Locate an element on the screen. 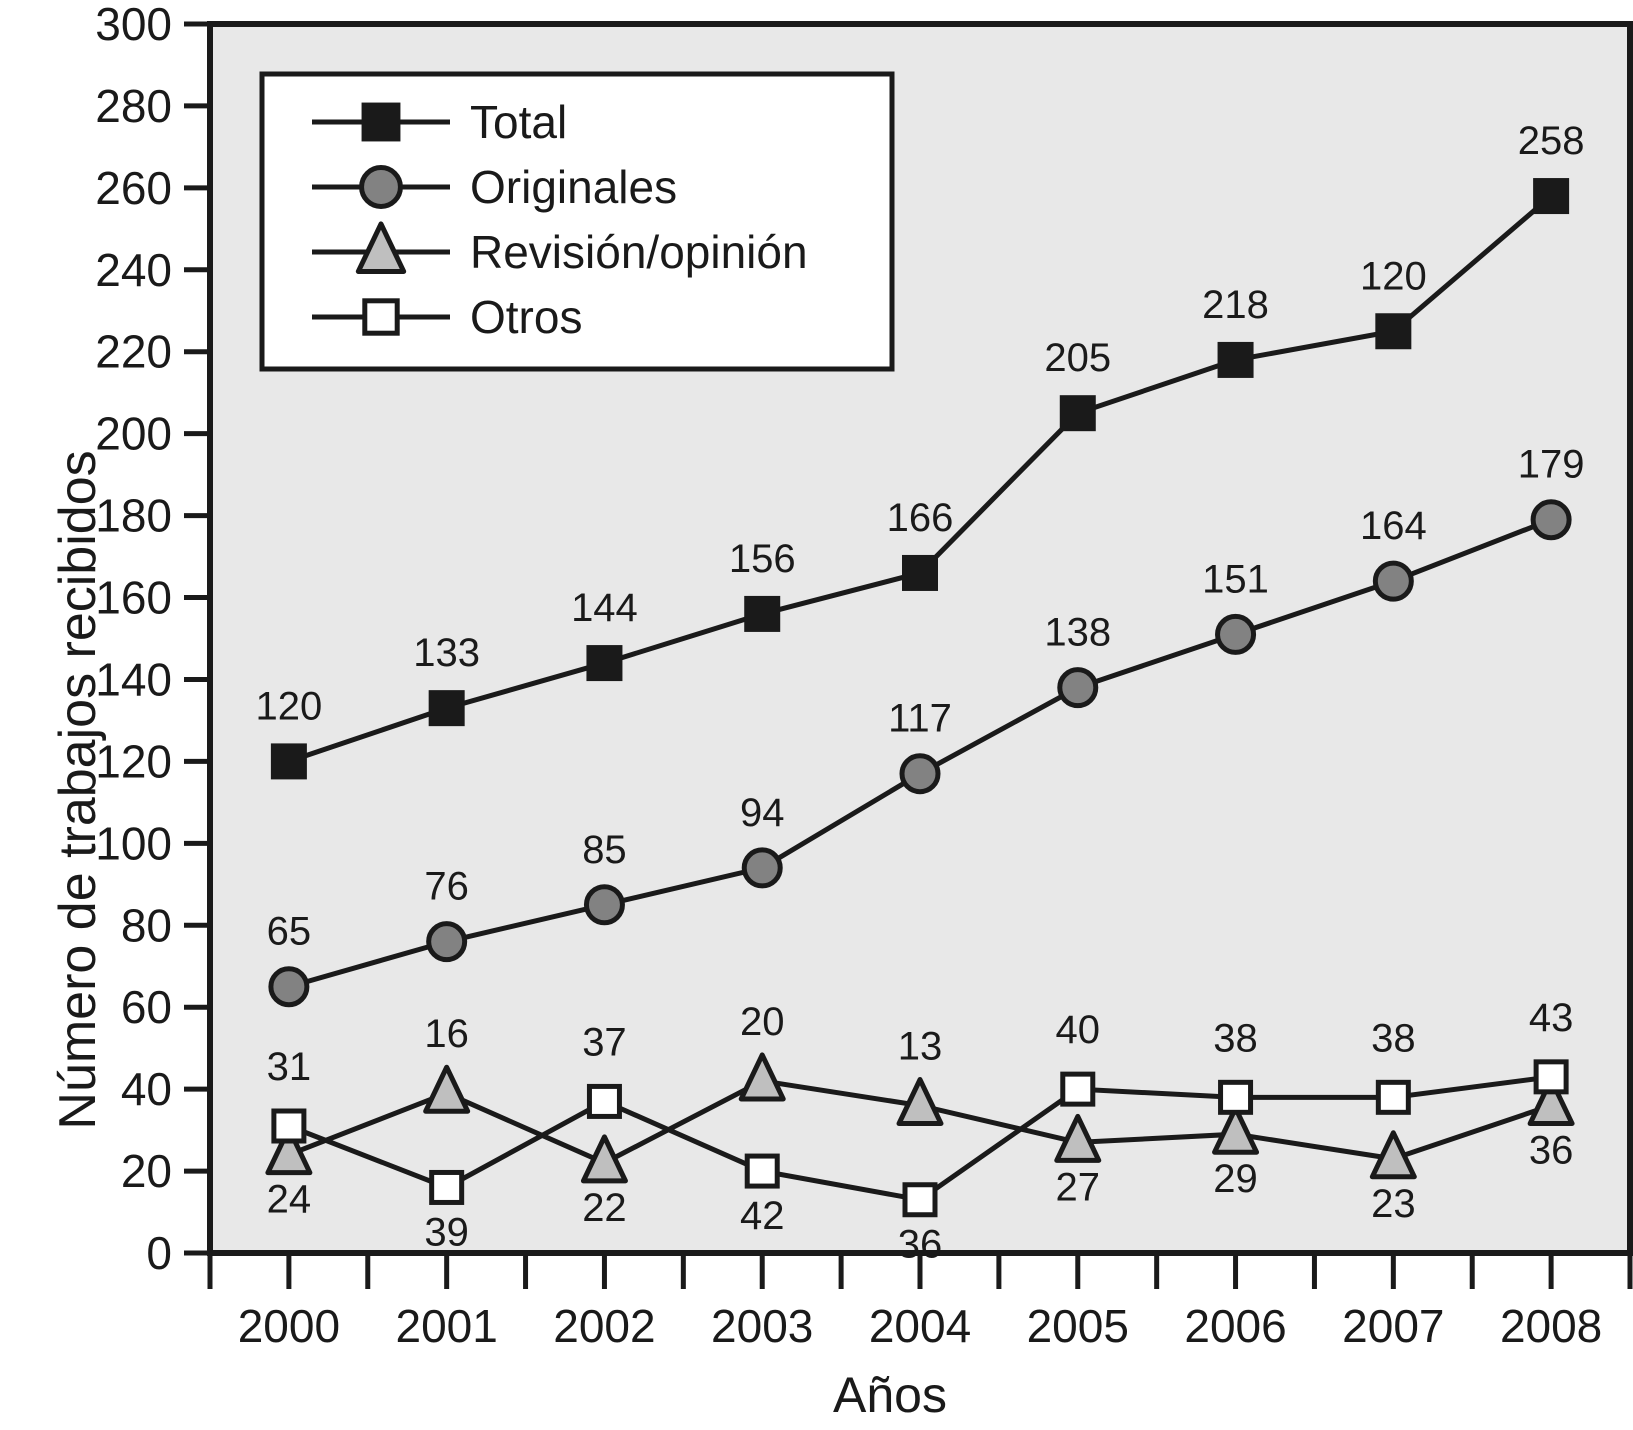 Image resolution: width=1633 pixels, height=1430 pixels. y-tick-label: 300 is located at coordinates (133, 25).